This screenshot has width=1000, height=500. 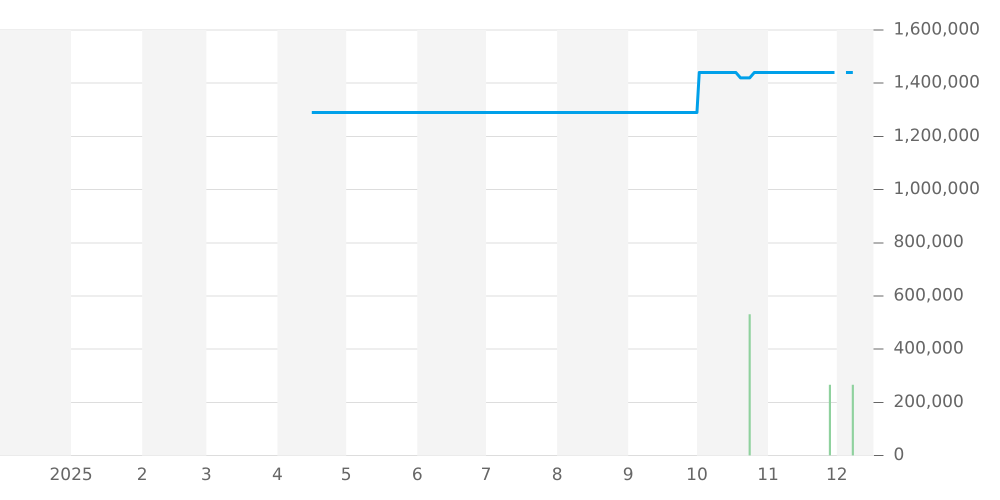 What do you see at coordinates (928, 402) in the screenshot?
I see `y-tick-label: 200,000` at bounding box center [928, 402].